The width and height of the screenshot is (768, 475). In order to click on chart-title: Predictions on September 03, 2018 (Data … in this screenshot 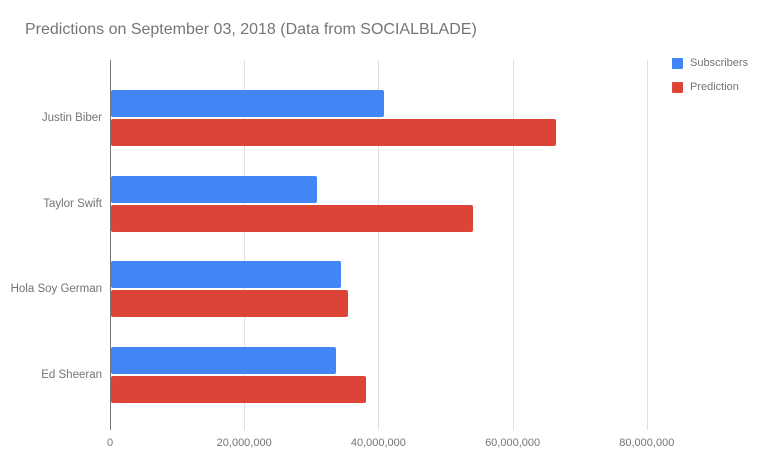, I will do `click(251, 29)`.